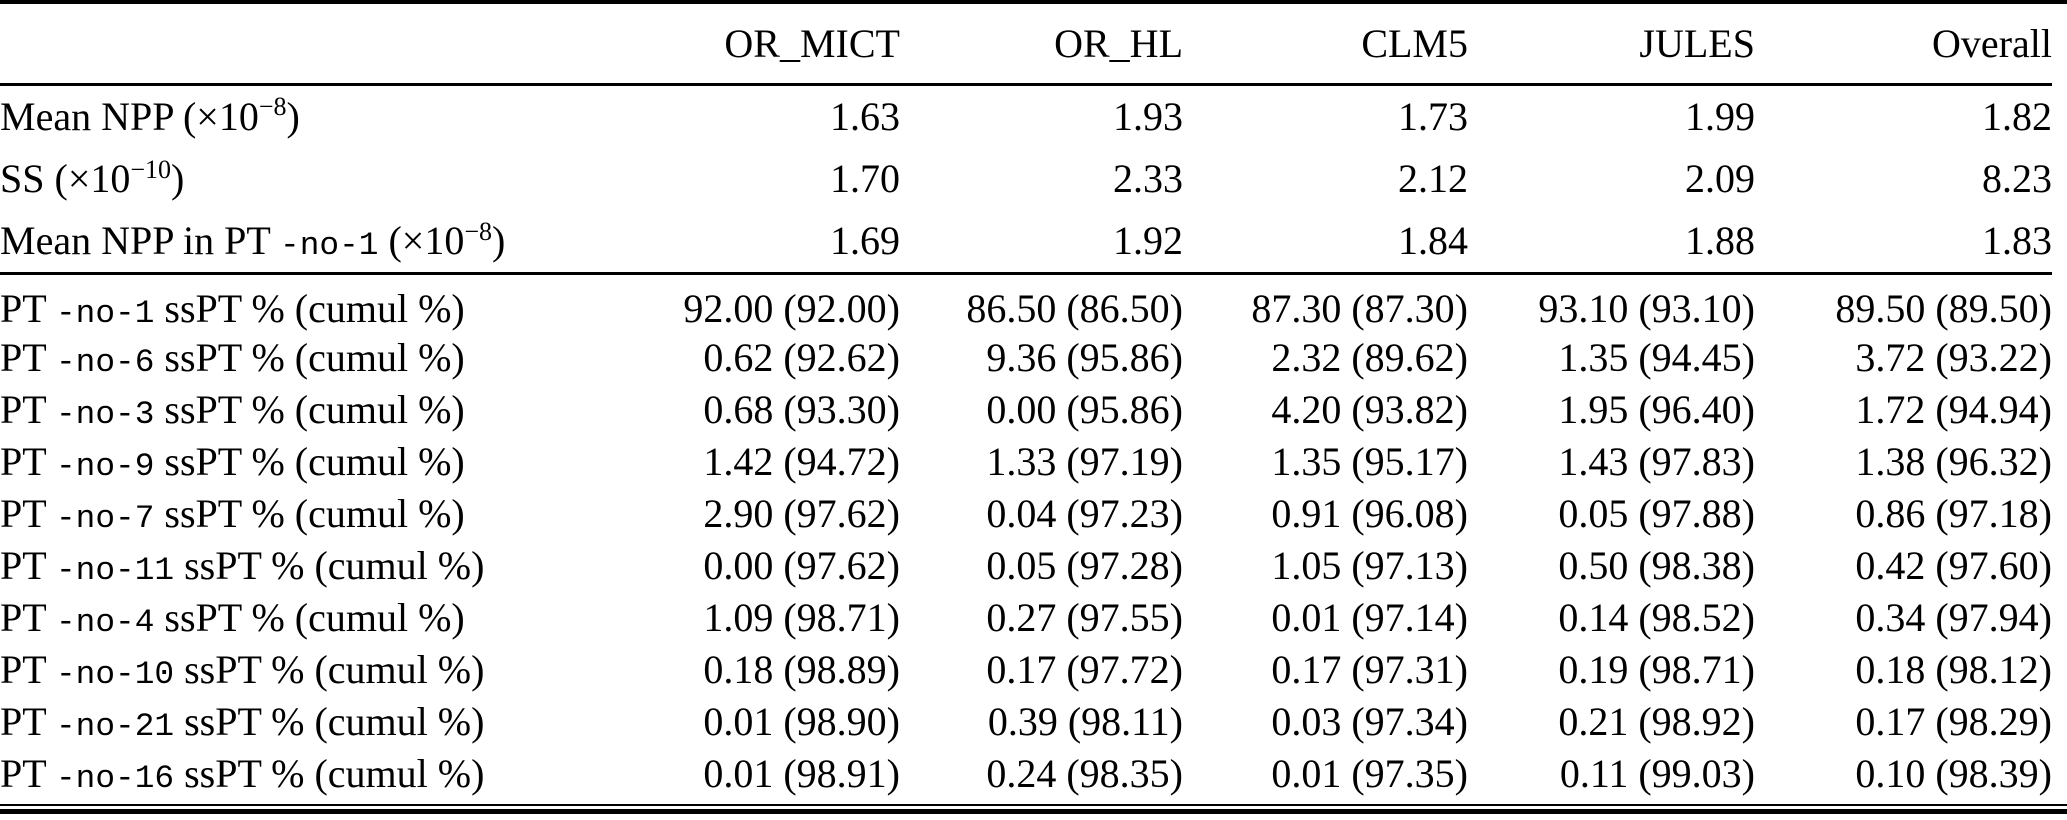 This screenshot has width=2067, height=820. What do you see at coordinates (105, 414) in the screenshot?
I see `row-label-part: -no-3` at bounding box center [105, 414].